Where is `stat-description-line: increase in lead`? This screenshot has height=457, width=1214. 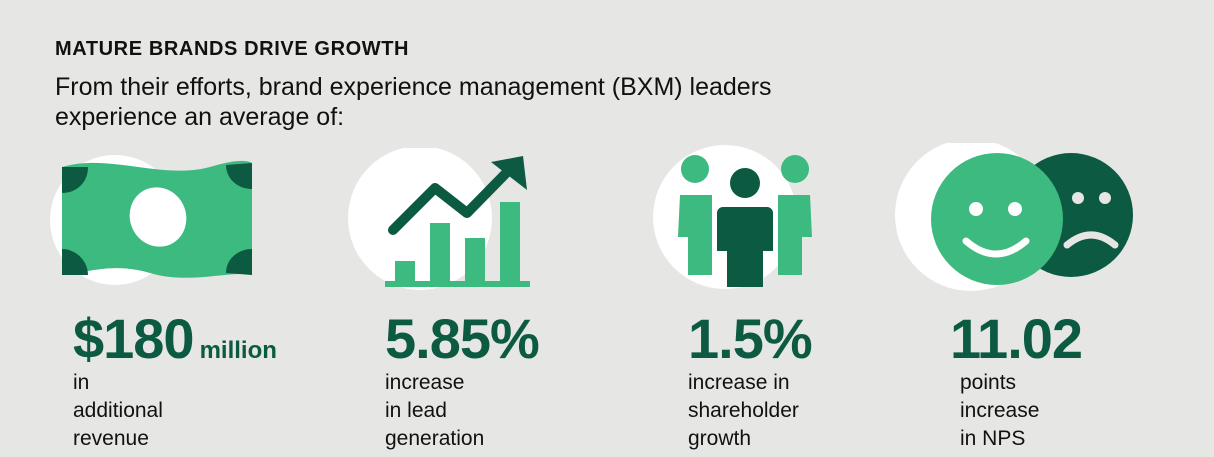
stat-description-line: increase in lead is located at coordinates (425, 396).